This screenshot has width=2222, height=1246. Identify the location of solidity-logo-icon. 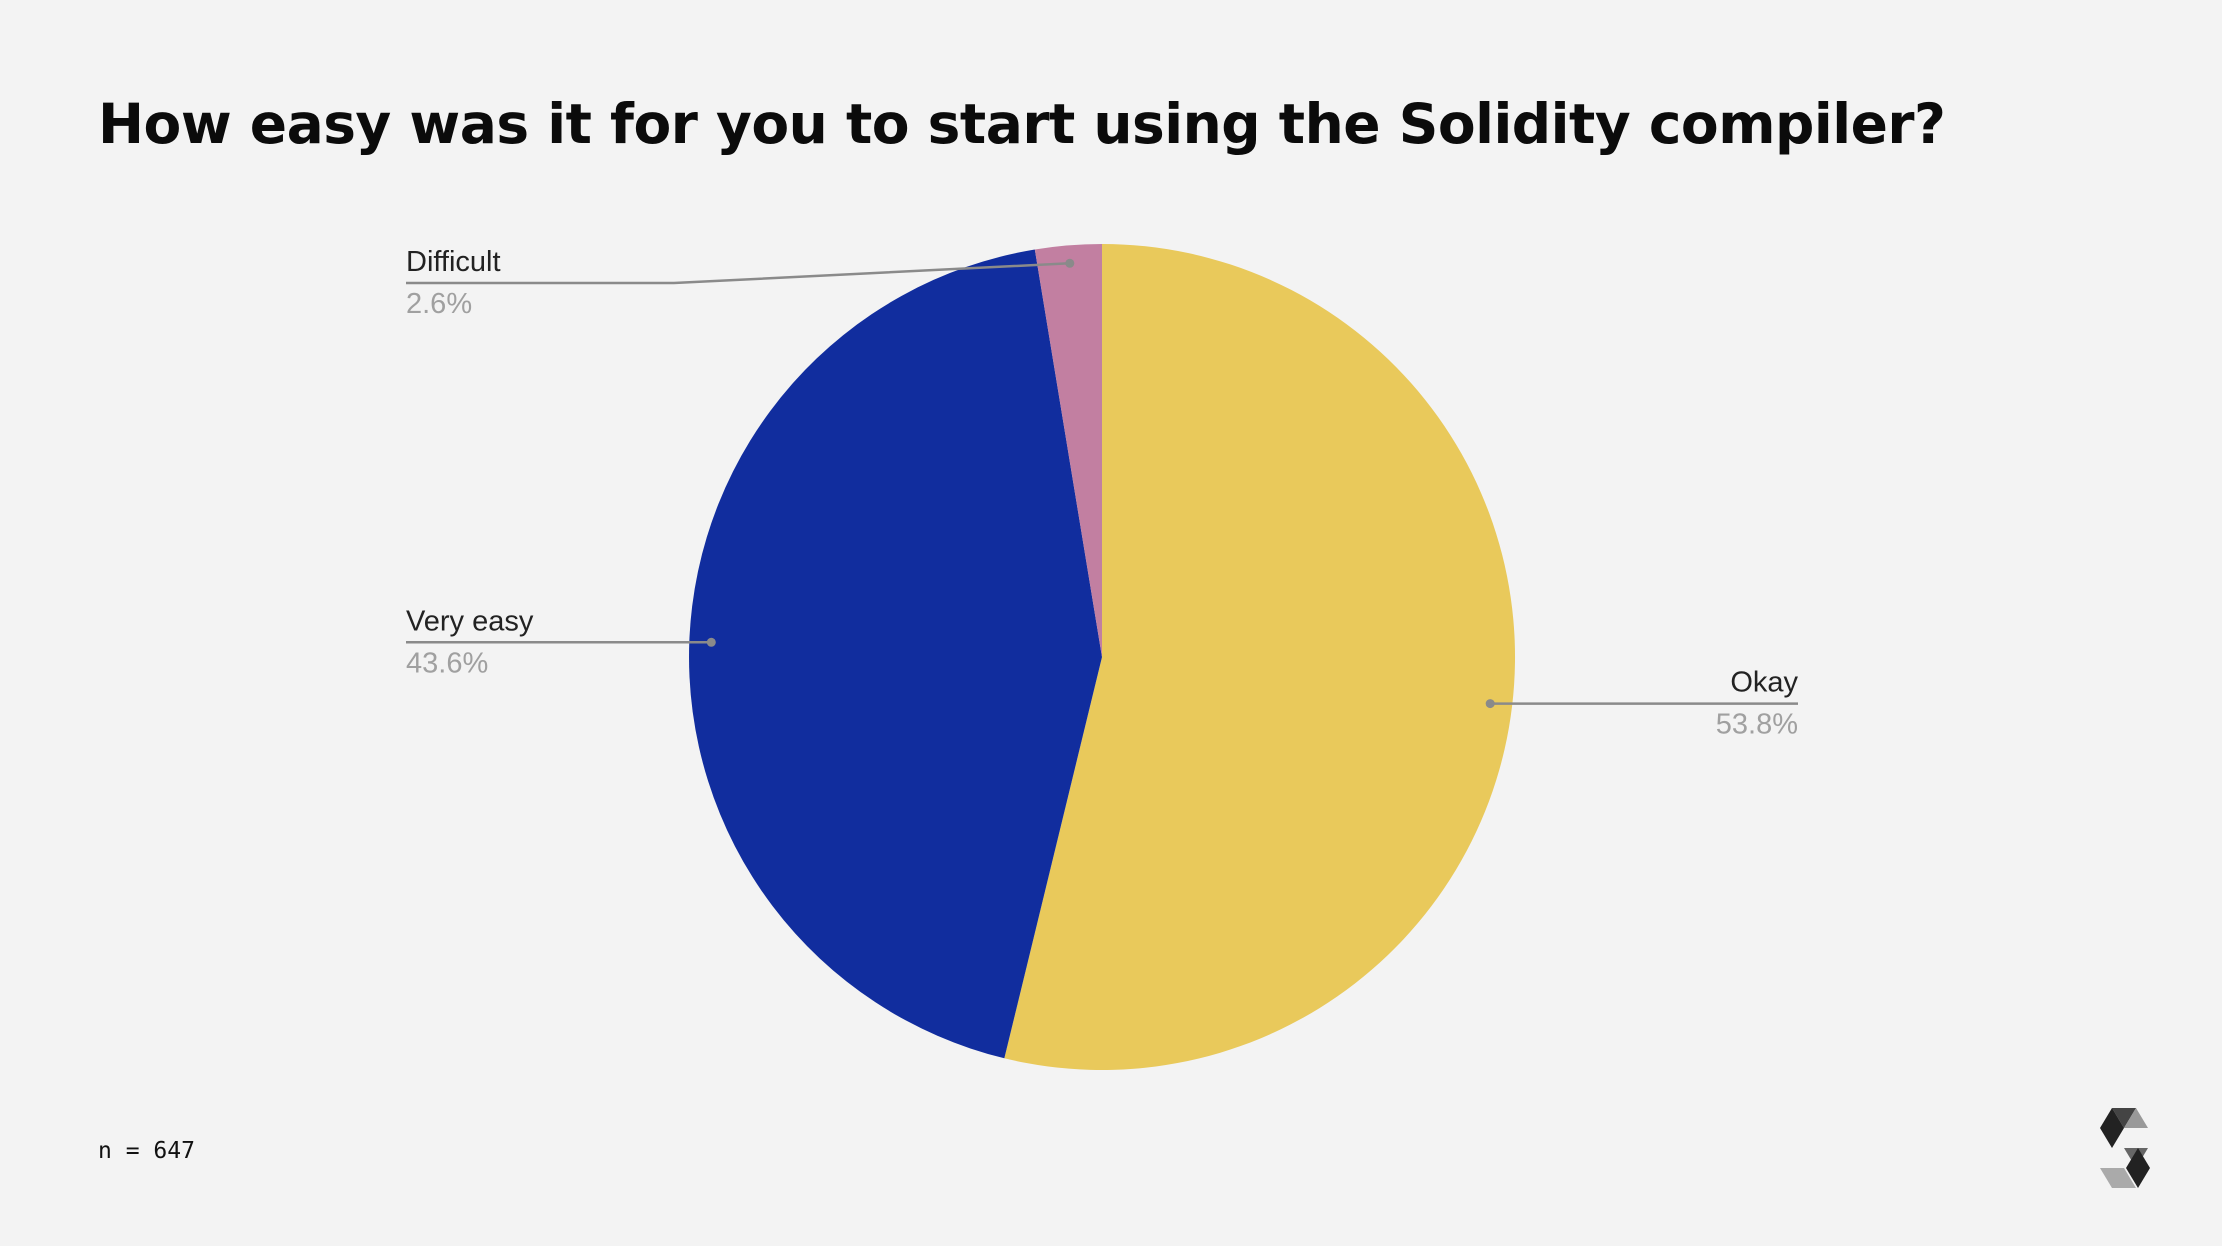
(2125, 1148).